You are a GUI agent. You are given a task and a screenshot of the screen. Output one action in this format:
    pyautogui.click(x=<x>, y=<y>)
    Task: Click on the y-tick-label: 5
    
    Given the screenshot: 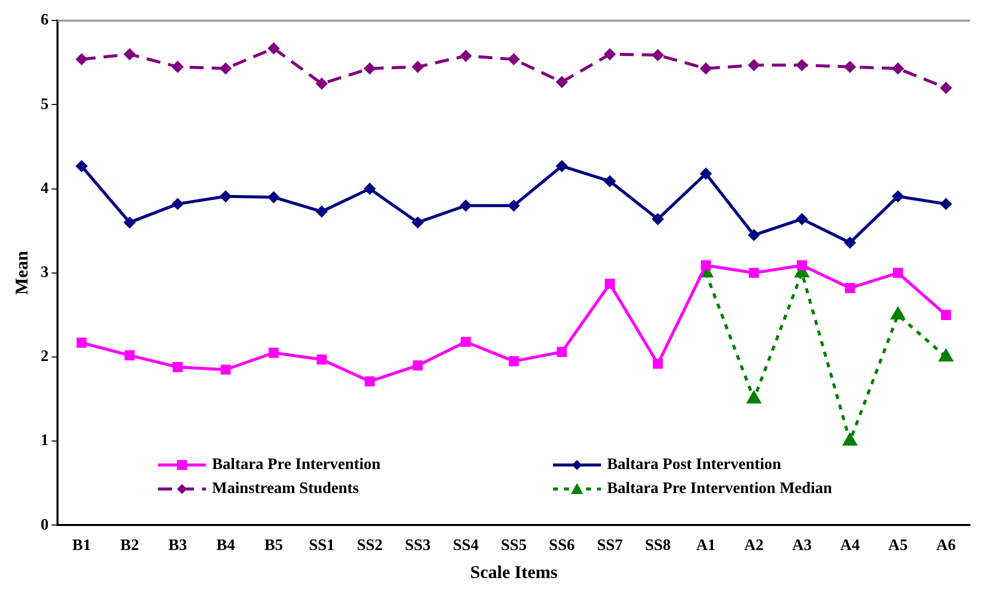 What is the action you would take?
    pyautogui.click(x=44, y=104)
    